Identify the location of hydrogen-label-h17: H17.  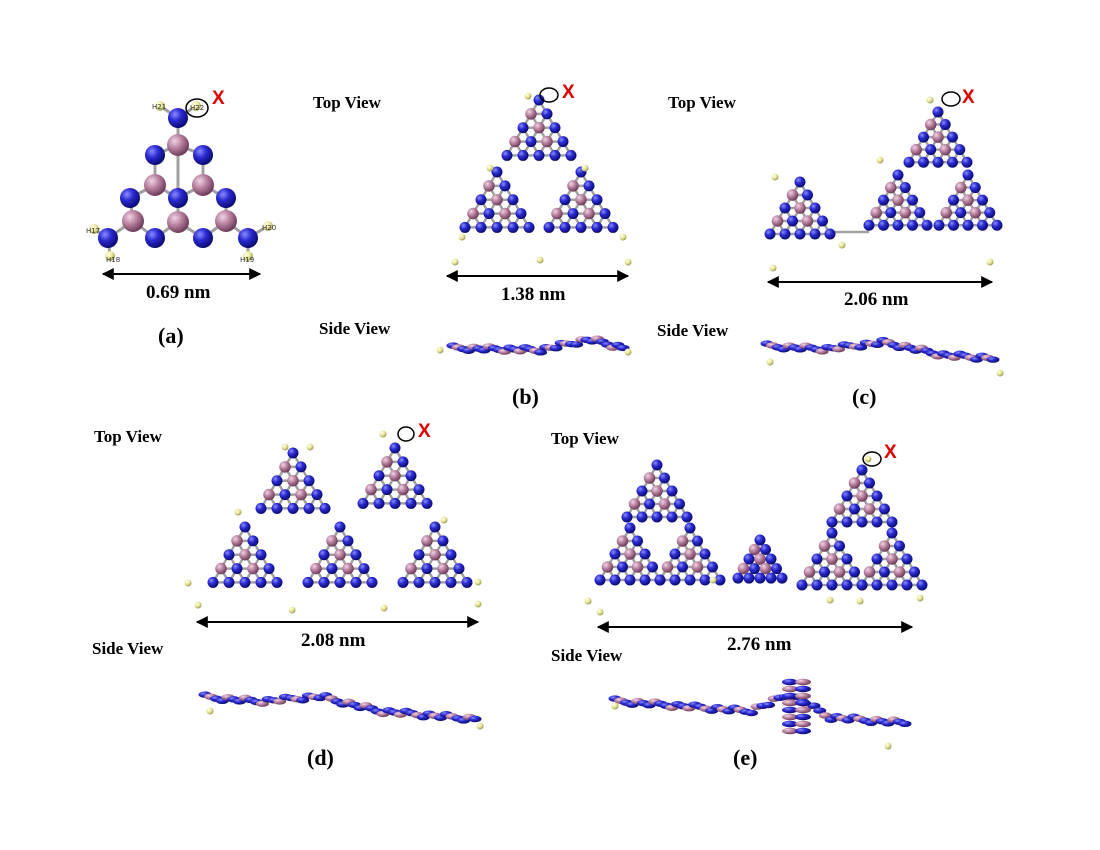
(93, 231).